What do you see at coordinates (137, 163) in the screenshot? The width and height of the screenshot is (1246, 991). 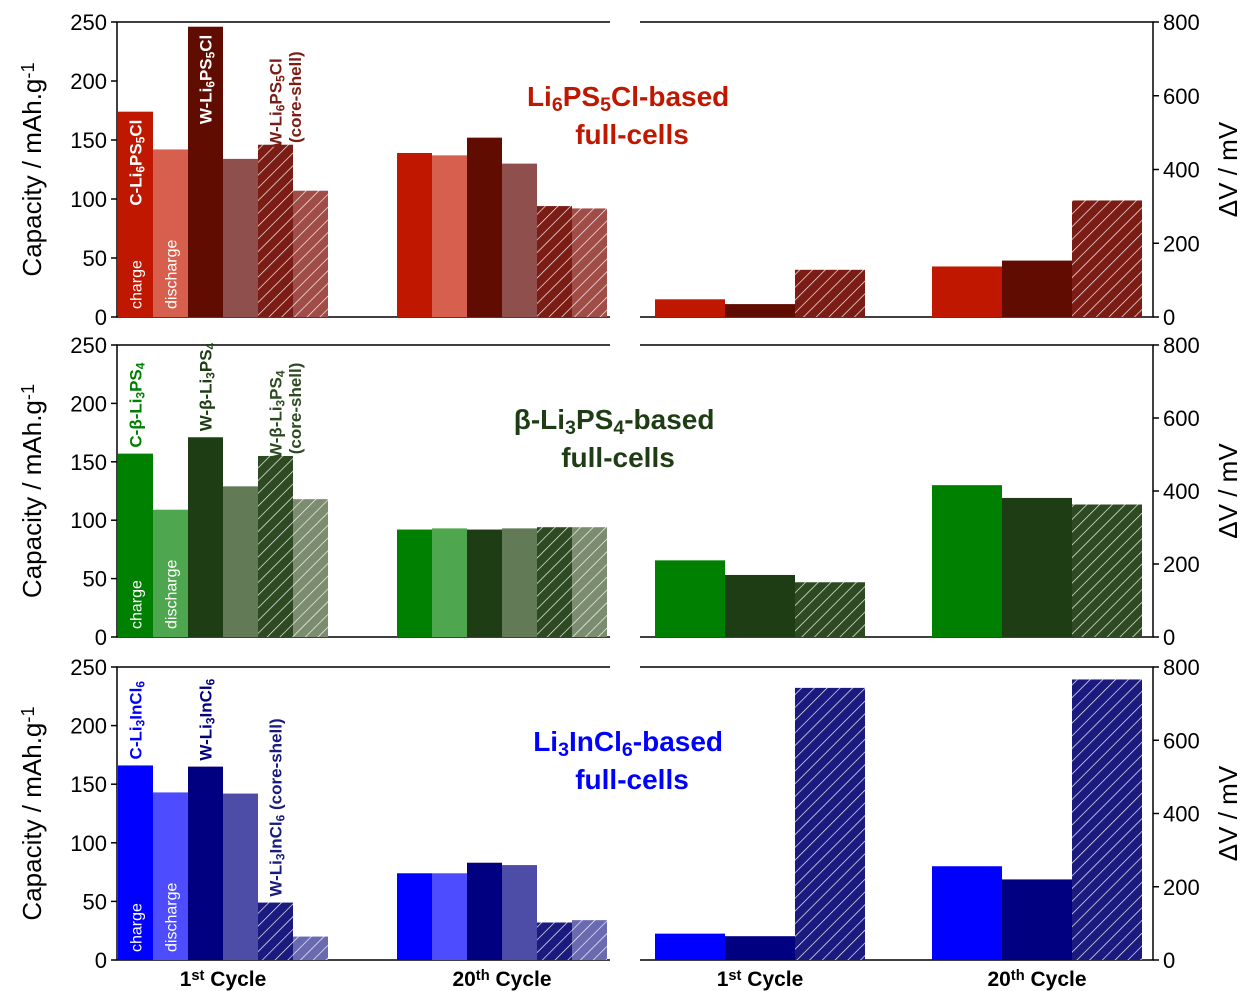 I see `material-label: C-Li6PS5Cl` at bounding box center [137, 163].